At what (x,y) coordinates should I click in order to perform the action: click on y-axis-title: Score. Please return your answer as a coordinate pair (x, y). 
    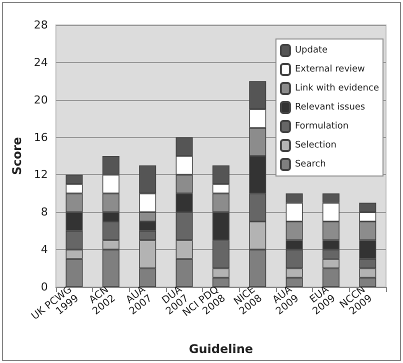
    Looking at the image, I should click on (17, 156).